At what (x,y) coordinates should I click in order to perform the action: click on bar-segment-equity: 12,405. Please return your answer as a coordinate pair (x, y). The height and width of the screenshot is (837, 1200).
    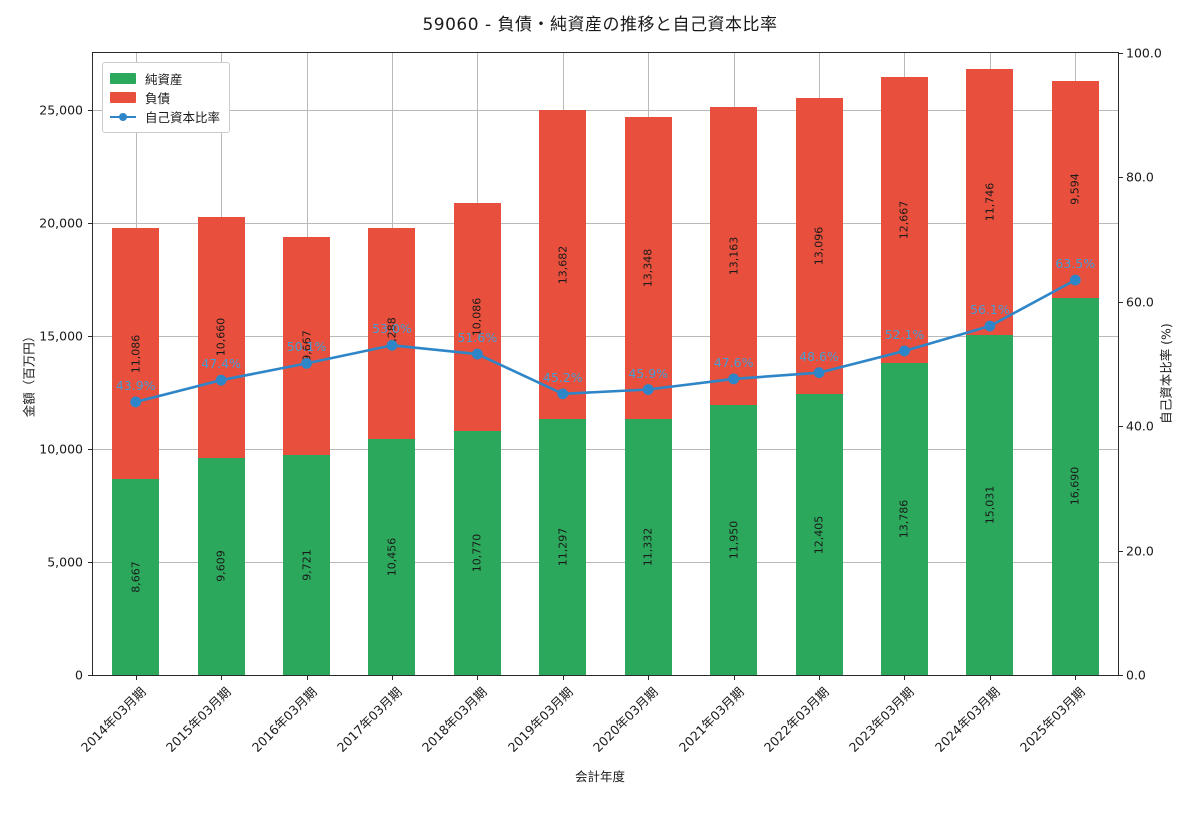
    Looking at the image, I should click on (819, 534).